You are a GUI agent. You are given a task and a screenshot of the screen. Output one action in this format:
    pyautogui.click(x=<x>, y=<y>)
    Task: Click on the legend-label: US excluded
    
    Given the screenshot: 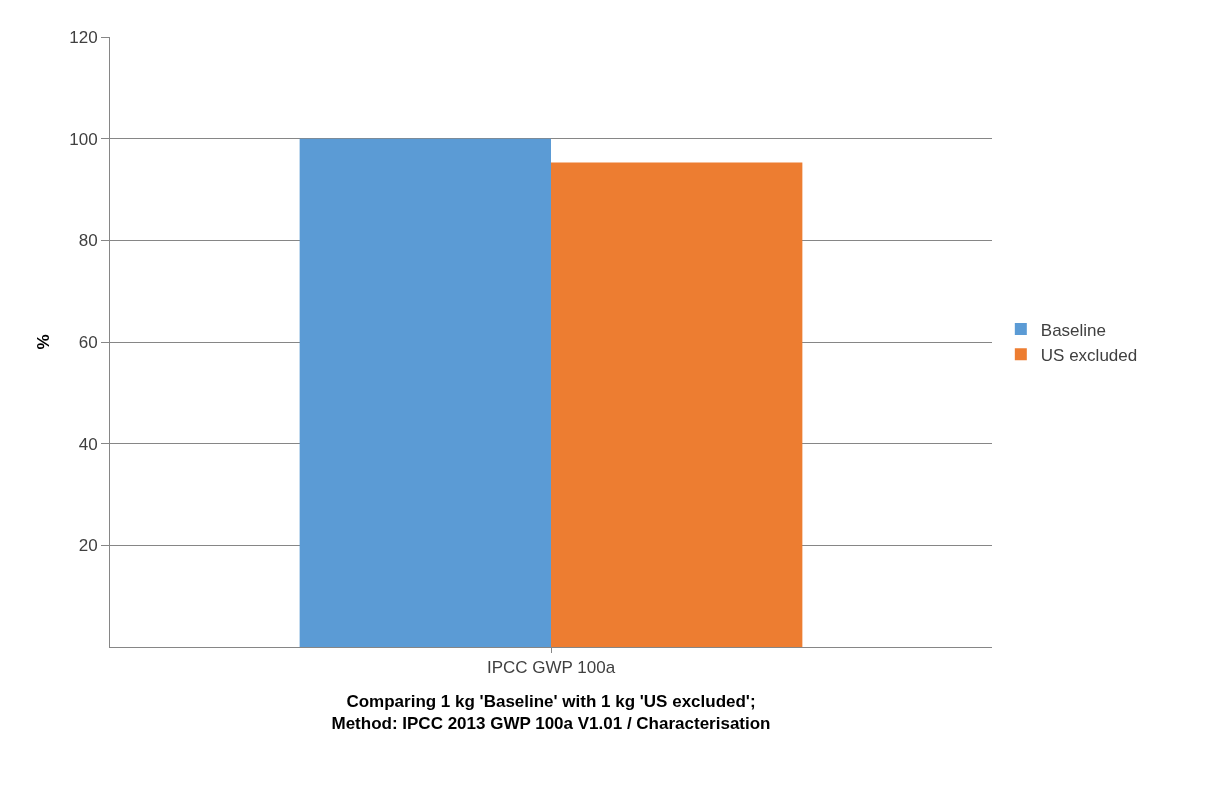 What is the action you would take?
    pyautogui.click(x=1089, y=355)
    